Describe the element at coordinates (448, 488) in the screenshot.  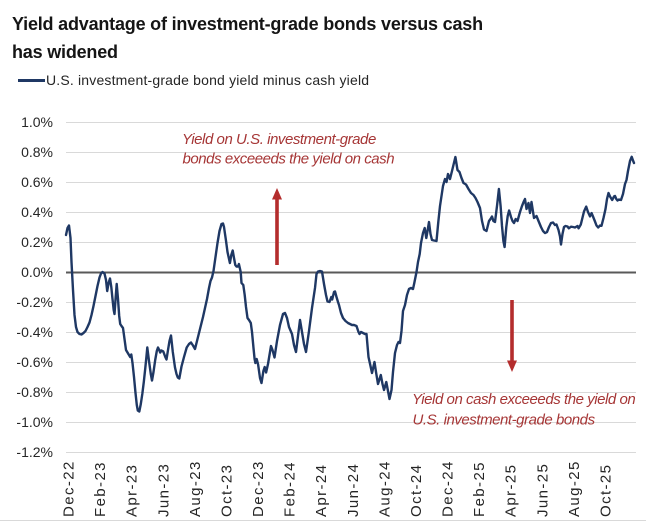
I see `svg-text: Dec-24` at that location.